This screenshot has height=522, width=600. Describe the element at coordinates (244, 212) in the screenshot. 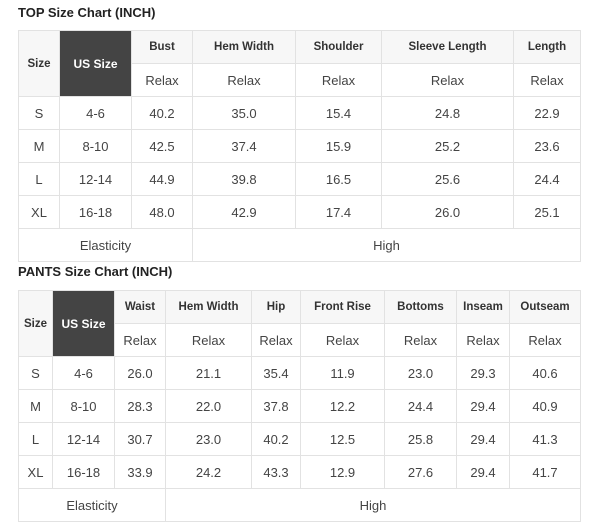

I see `measurement-cell: 42.9` at that location.